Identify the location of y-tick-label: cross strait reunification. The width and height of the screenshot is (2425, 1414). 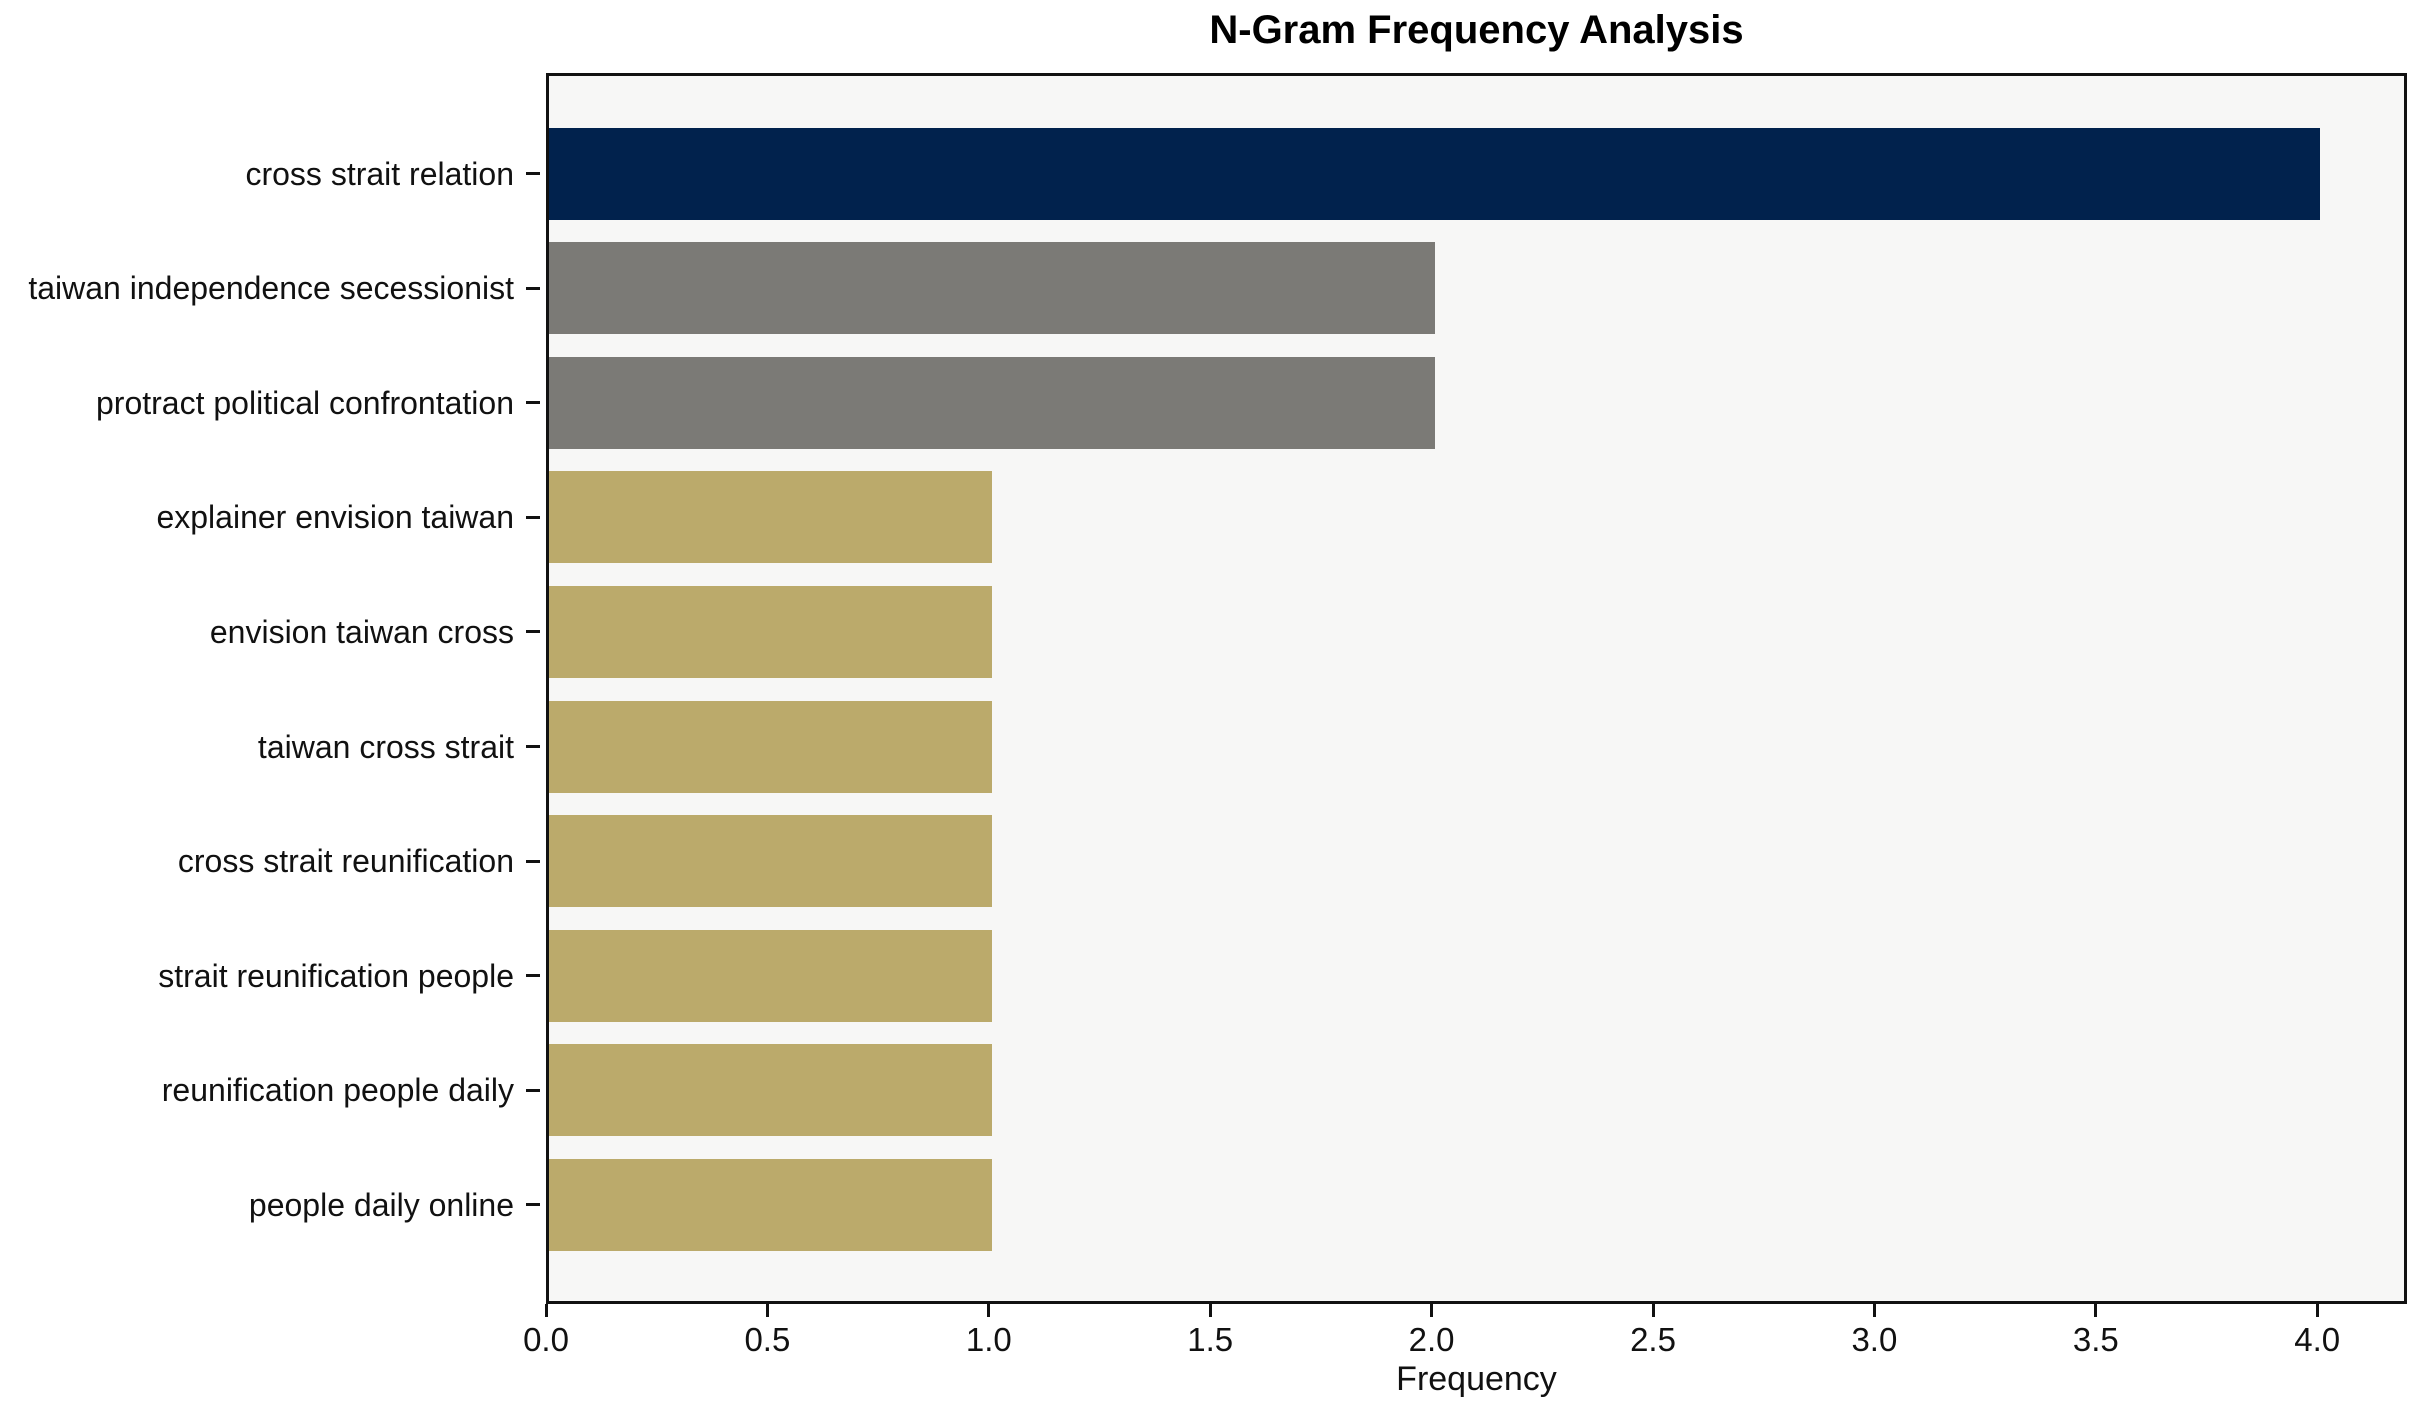
(345, 861).